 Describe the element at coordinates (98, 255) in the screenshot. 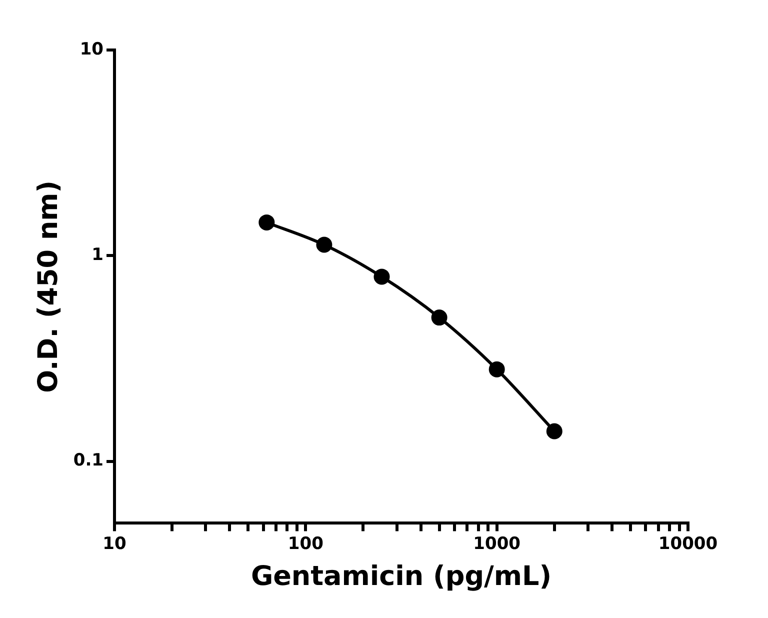

I see `y-tick-label: 1` at that location.